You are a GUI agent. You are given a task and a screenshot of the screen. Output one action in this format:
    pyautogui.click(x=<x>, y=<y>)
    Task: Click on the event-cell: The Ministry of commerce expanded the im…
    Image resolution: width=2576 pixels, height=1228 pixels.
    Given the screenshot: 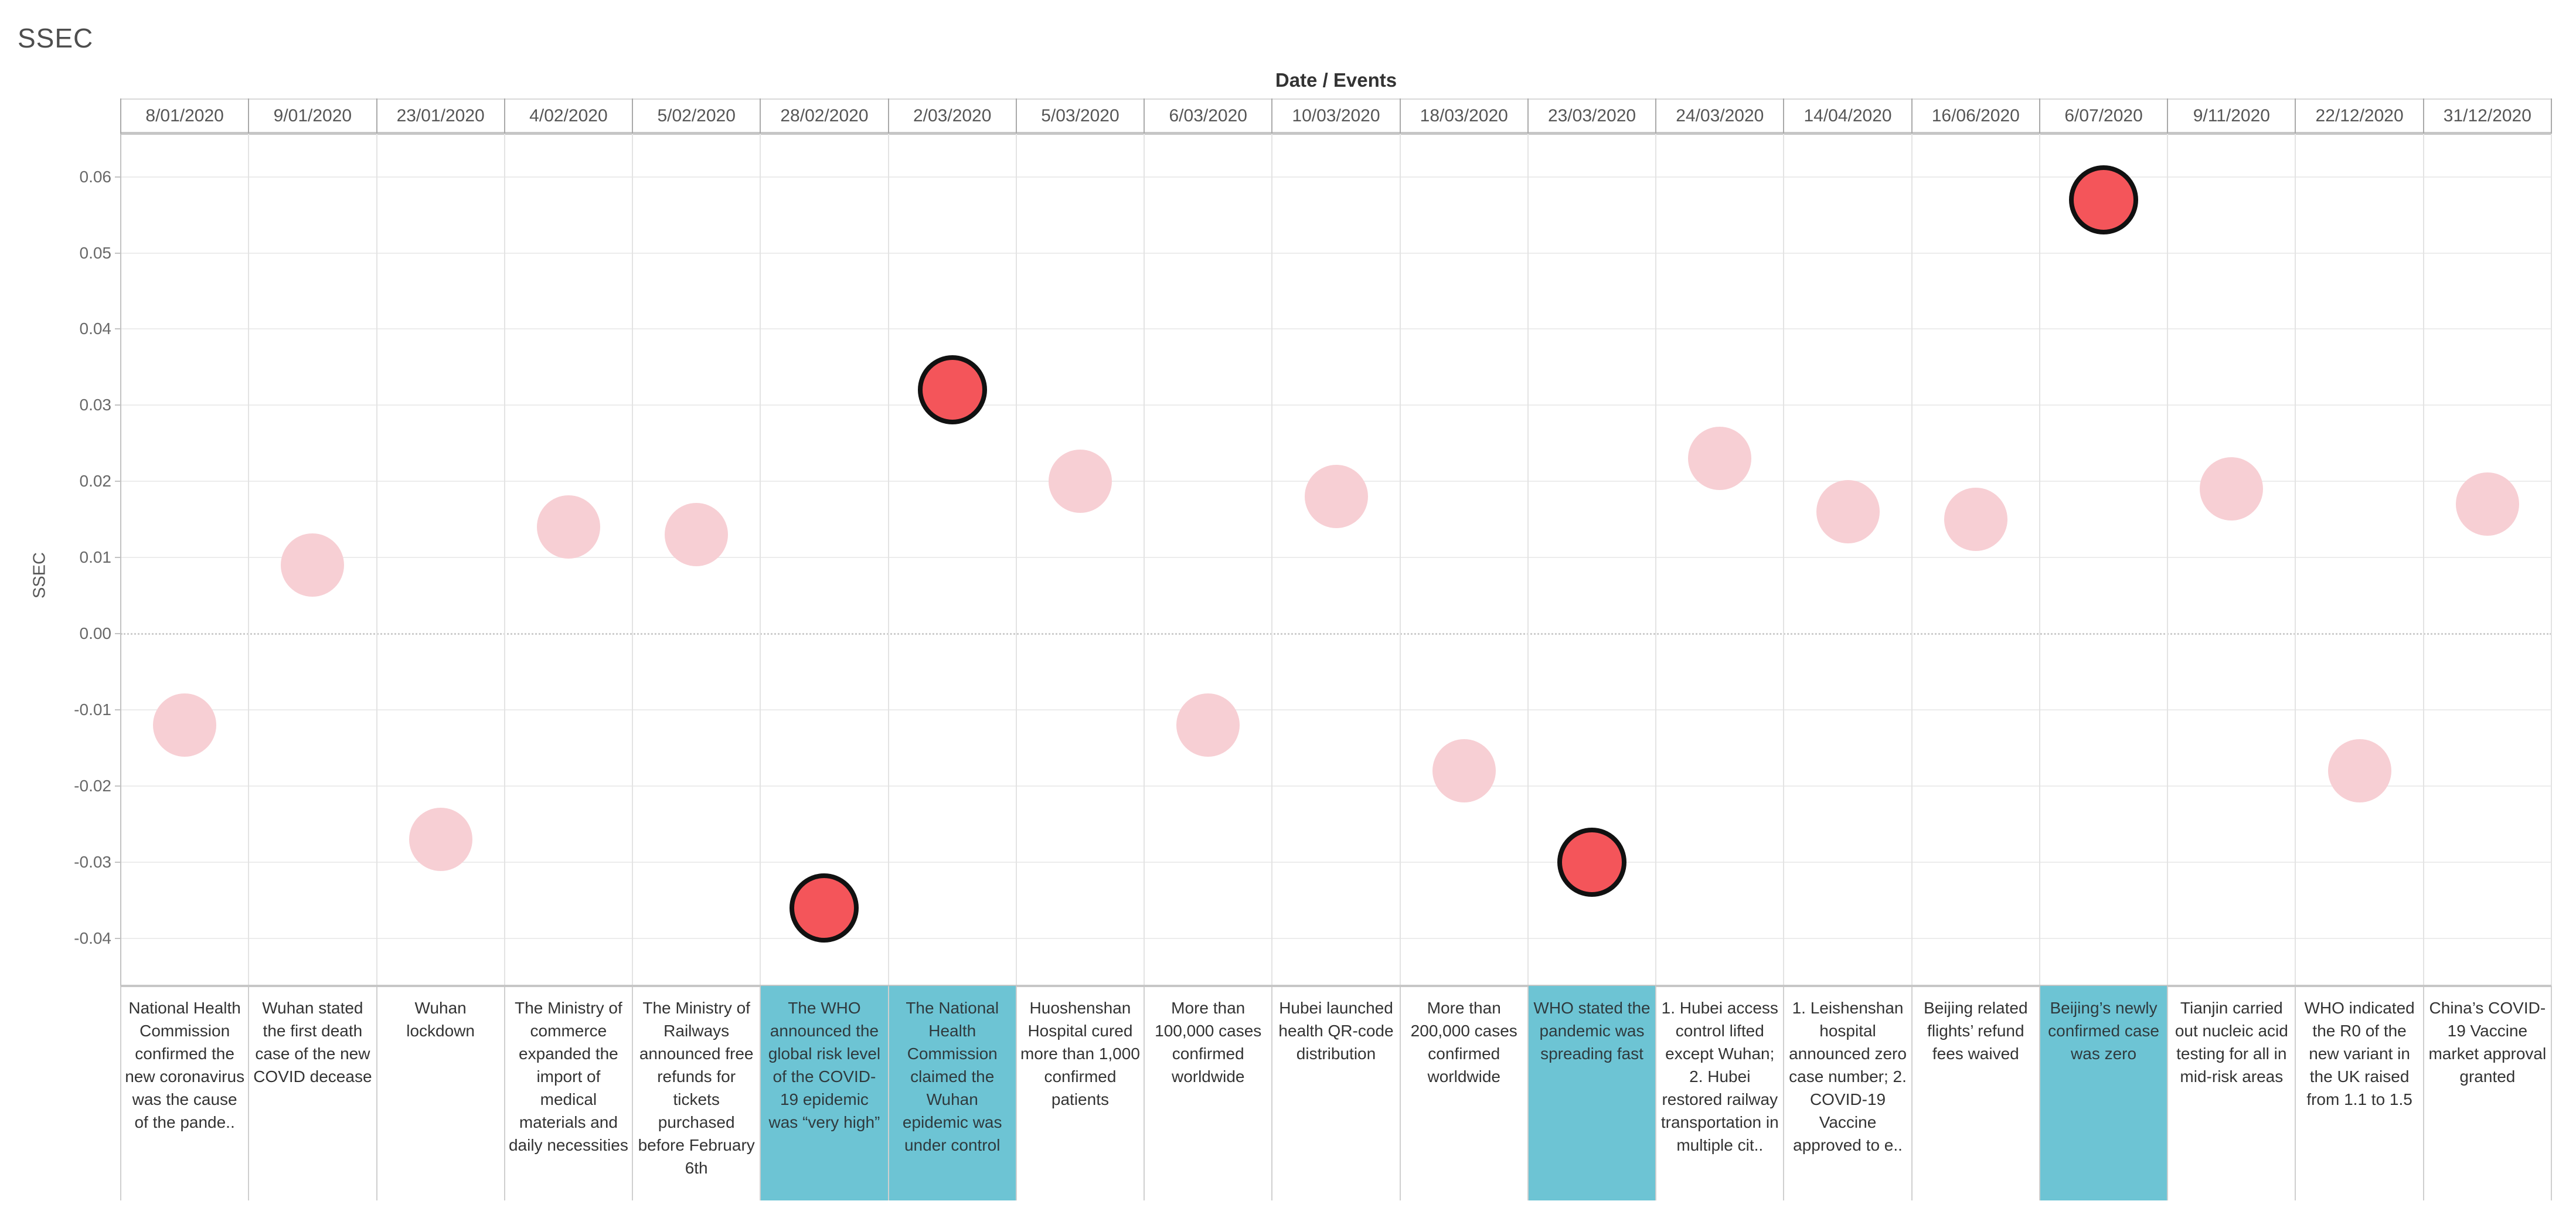 What is the action you would take?
    pyautogui.click(x=568, y=1076)
    